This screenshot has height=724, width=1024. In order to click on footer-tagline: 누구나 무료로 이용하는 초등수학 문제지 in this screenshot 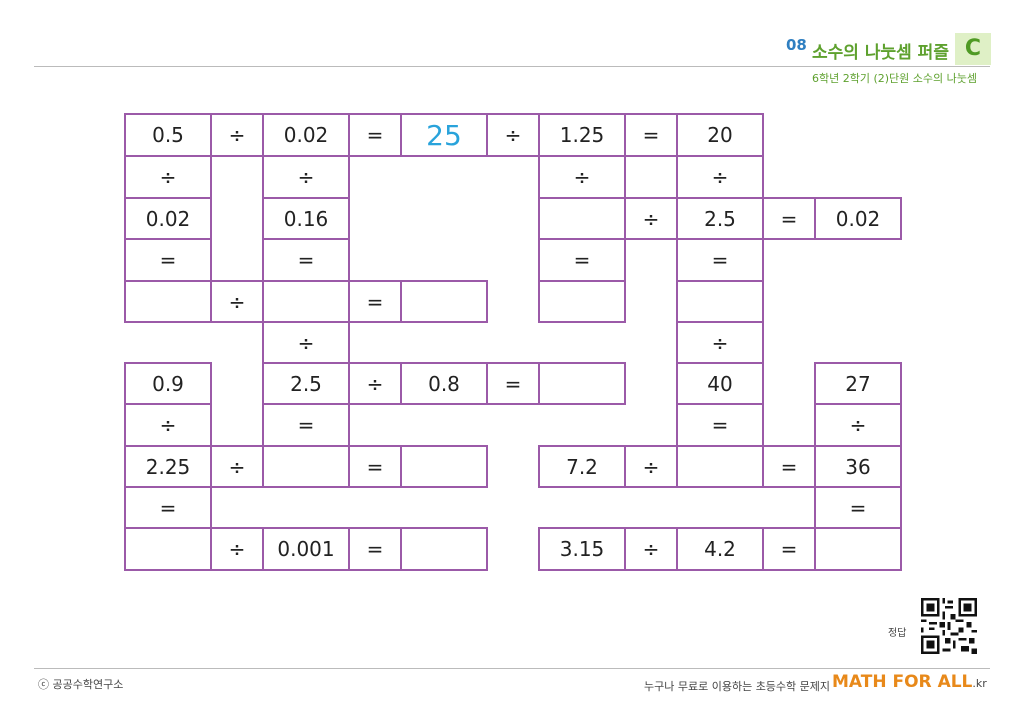, I will do `click(737, 686)`.